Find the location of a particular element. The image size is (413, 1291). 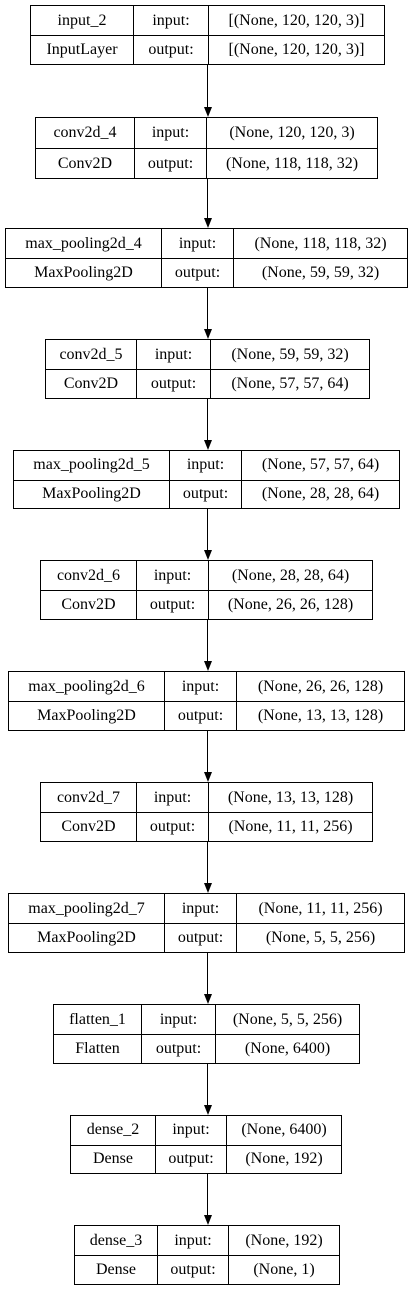

input-shape: (None, 57, 57, 64) is located at coordinates (320, 465).